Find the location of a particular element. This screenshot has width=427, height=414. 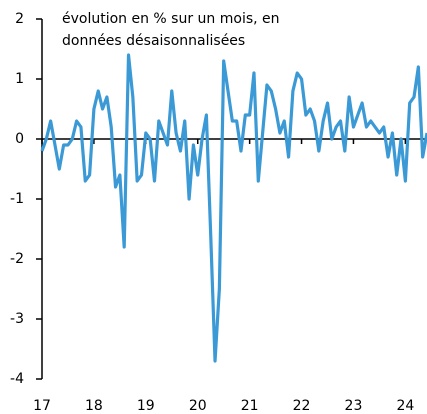

y-tick-label: 2 is located at coordinates (19, 19).